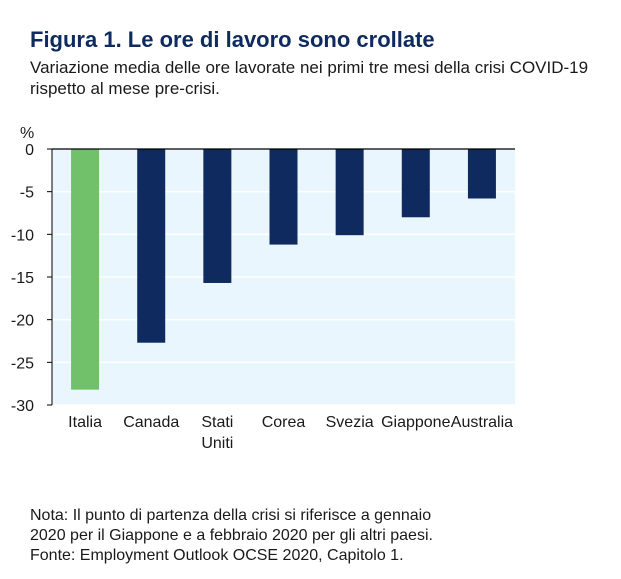 Image resolution: width=621 pixels, height=579 pixels. I want to click on y-tick-label: -25, so click(22, 363).